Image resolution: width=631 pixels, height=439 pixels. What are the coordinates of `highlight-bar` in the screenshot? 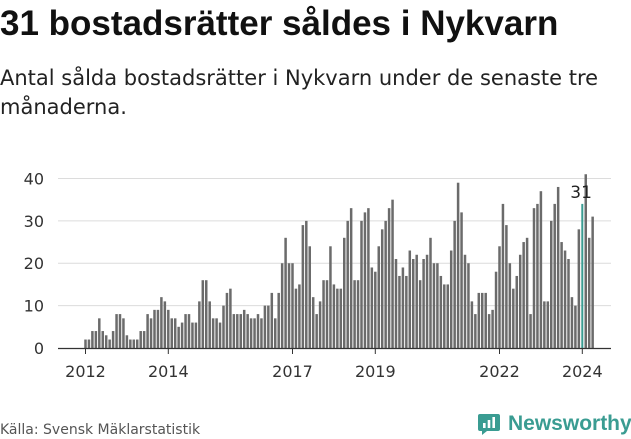 It's located at (582, 275).